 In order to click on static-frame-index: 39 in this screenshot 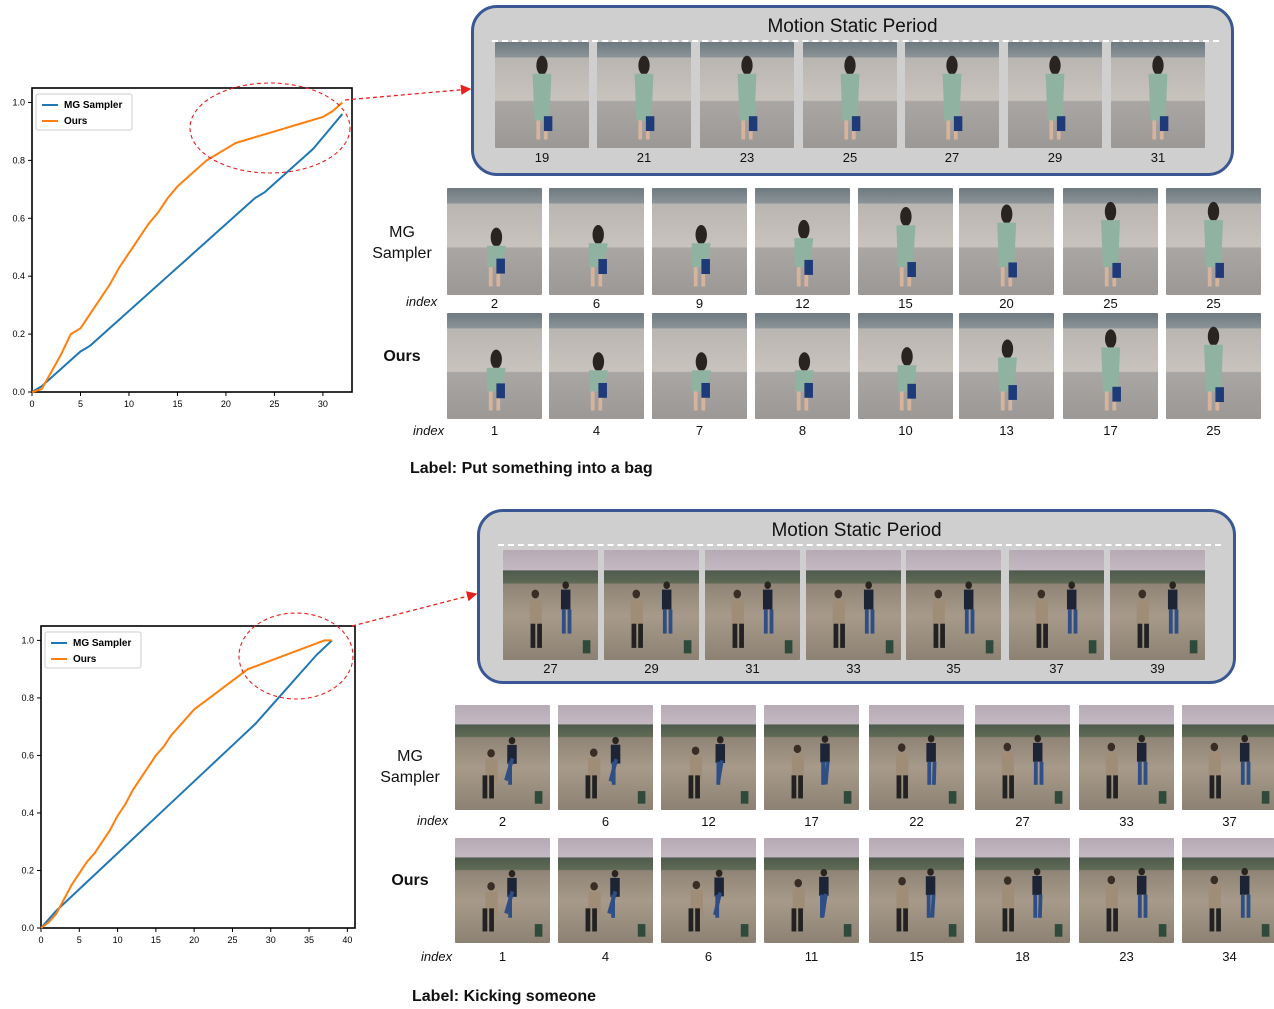, I will do `click(1157, 668)`.